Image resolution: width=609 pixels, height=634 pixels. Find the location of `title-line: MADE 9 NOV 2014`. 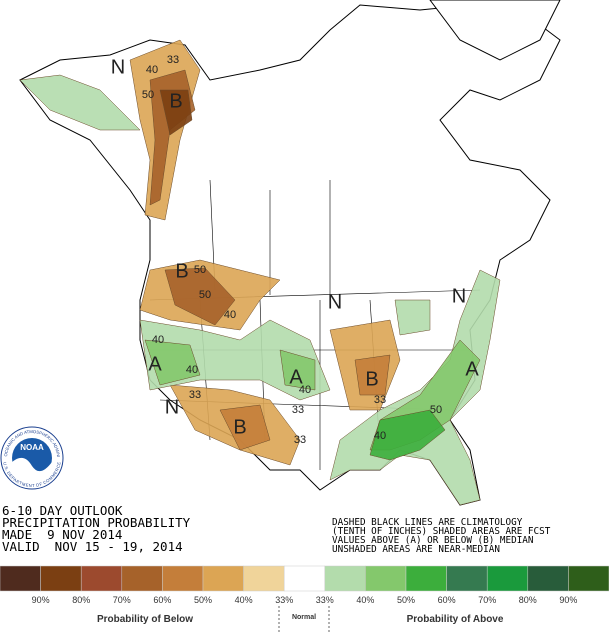

title-line: MADE 9 NOV 2014 is located at coordinates (62, 534).